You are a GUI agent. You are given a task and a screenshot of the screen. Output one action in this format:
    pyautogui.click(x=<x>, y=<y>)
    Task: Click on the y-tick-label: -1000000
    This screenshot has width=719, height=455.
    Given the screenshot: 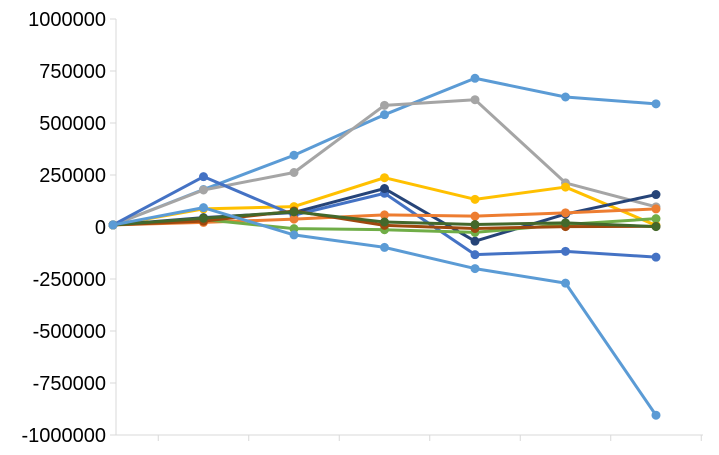 What is the action you would take?
    pyautogui.click(x=63, y=436)
    